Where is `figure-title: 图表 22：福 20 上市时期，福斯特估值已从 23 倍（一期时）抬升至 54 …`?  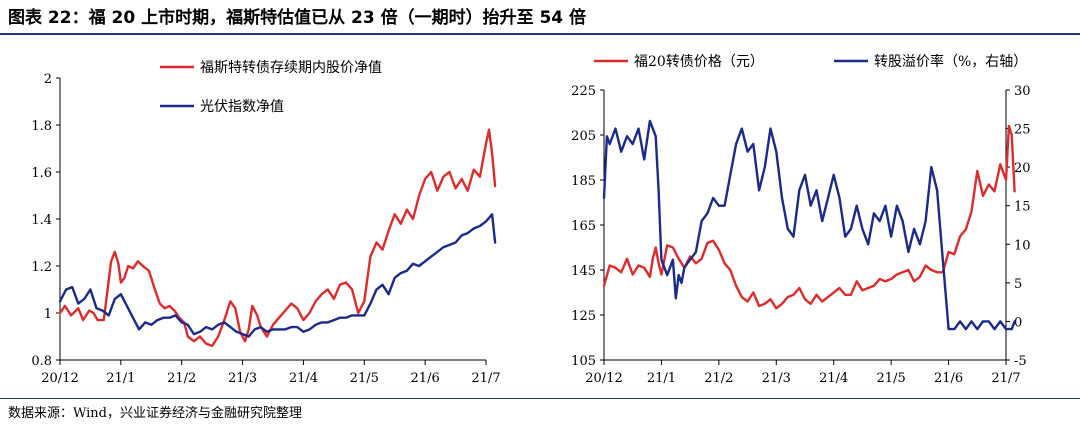
figure-title: 图表 22：福 20 上市时期，福斯特估值已从 23 倍（一期时）抬升至 54 … is located at coordinates (297, 18).